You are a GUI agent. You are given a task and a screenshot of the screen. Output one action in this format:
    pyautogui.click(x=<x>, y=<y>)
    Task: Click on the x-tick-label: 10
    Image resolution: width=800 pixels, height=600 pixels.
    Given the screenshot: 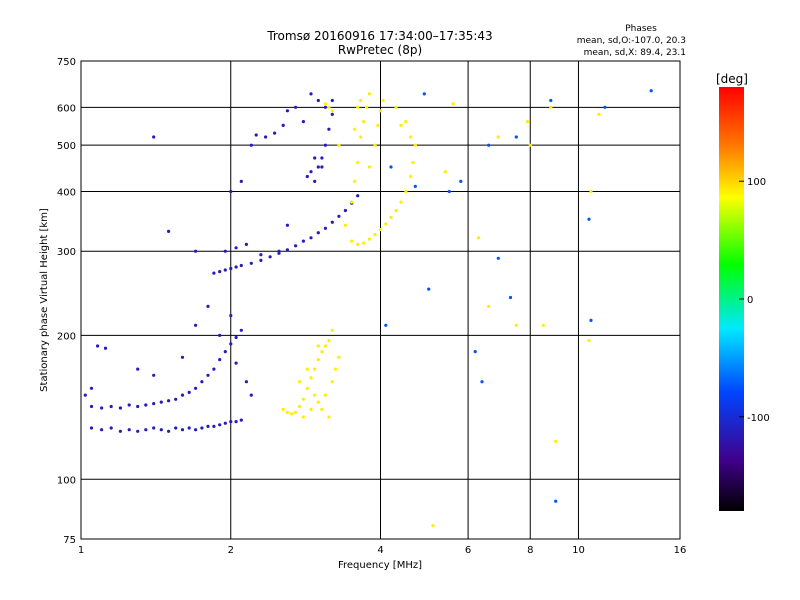 What is the action you would take?
    pyautogui.click(x=578, y=550)
    